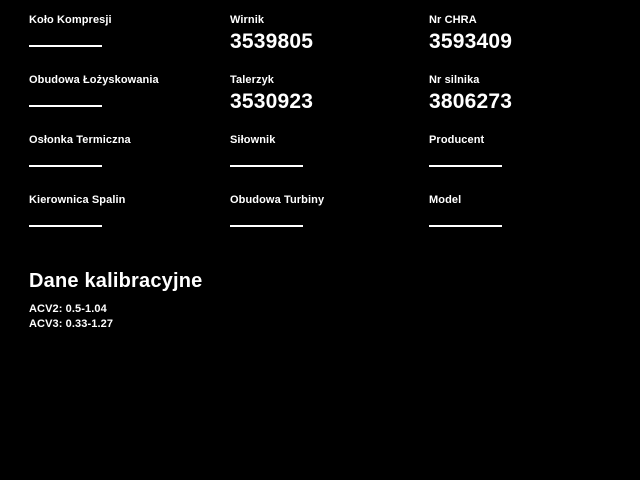  I want to click on spec-field-silownik: Siłownik, so click(325, 150).